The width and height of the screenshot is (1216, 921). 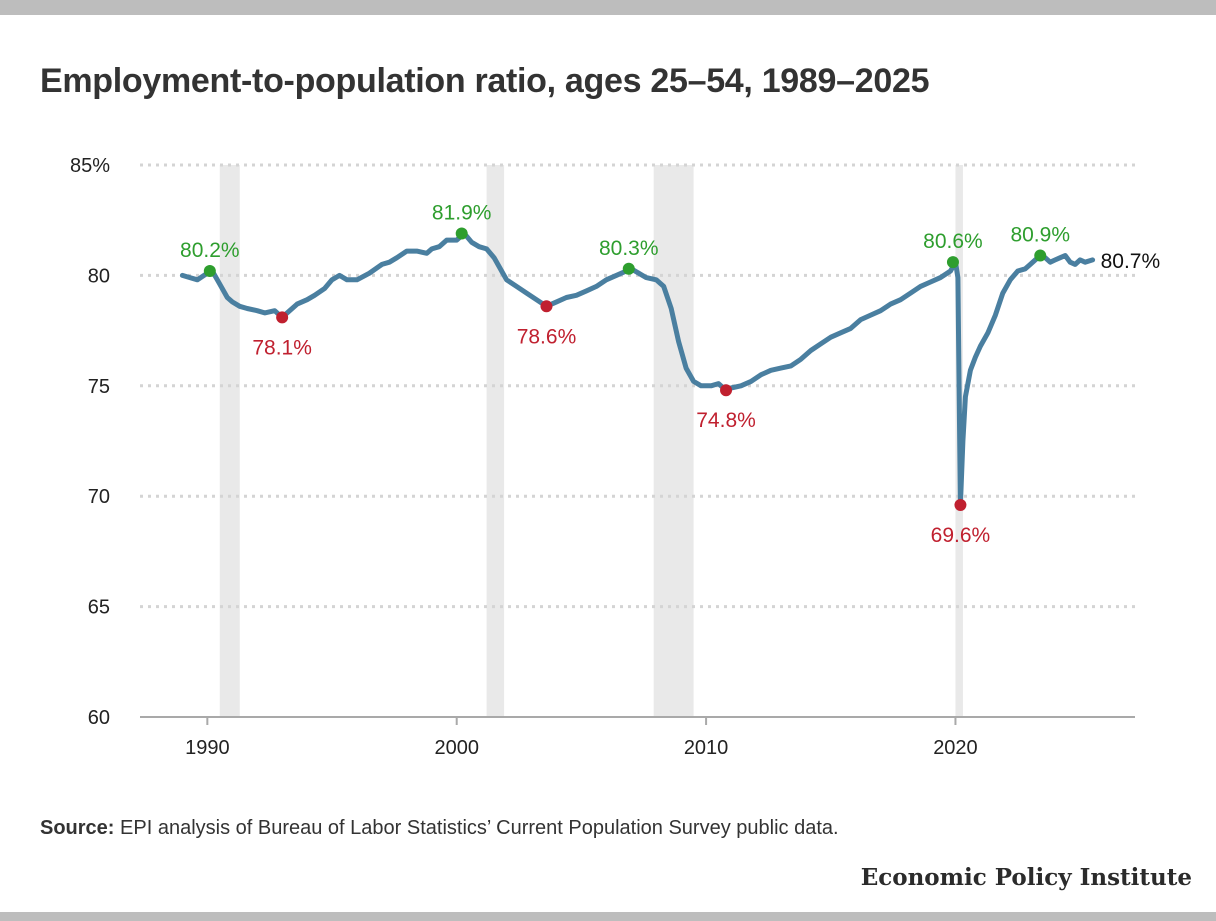 What do you see at coordinates (77, 828) in the screenshot?
I see `source-label: Source:` at bounding box center [77, 828].